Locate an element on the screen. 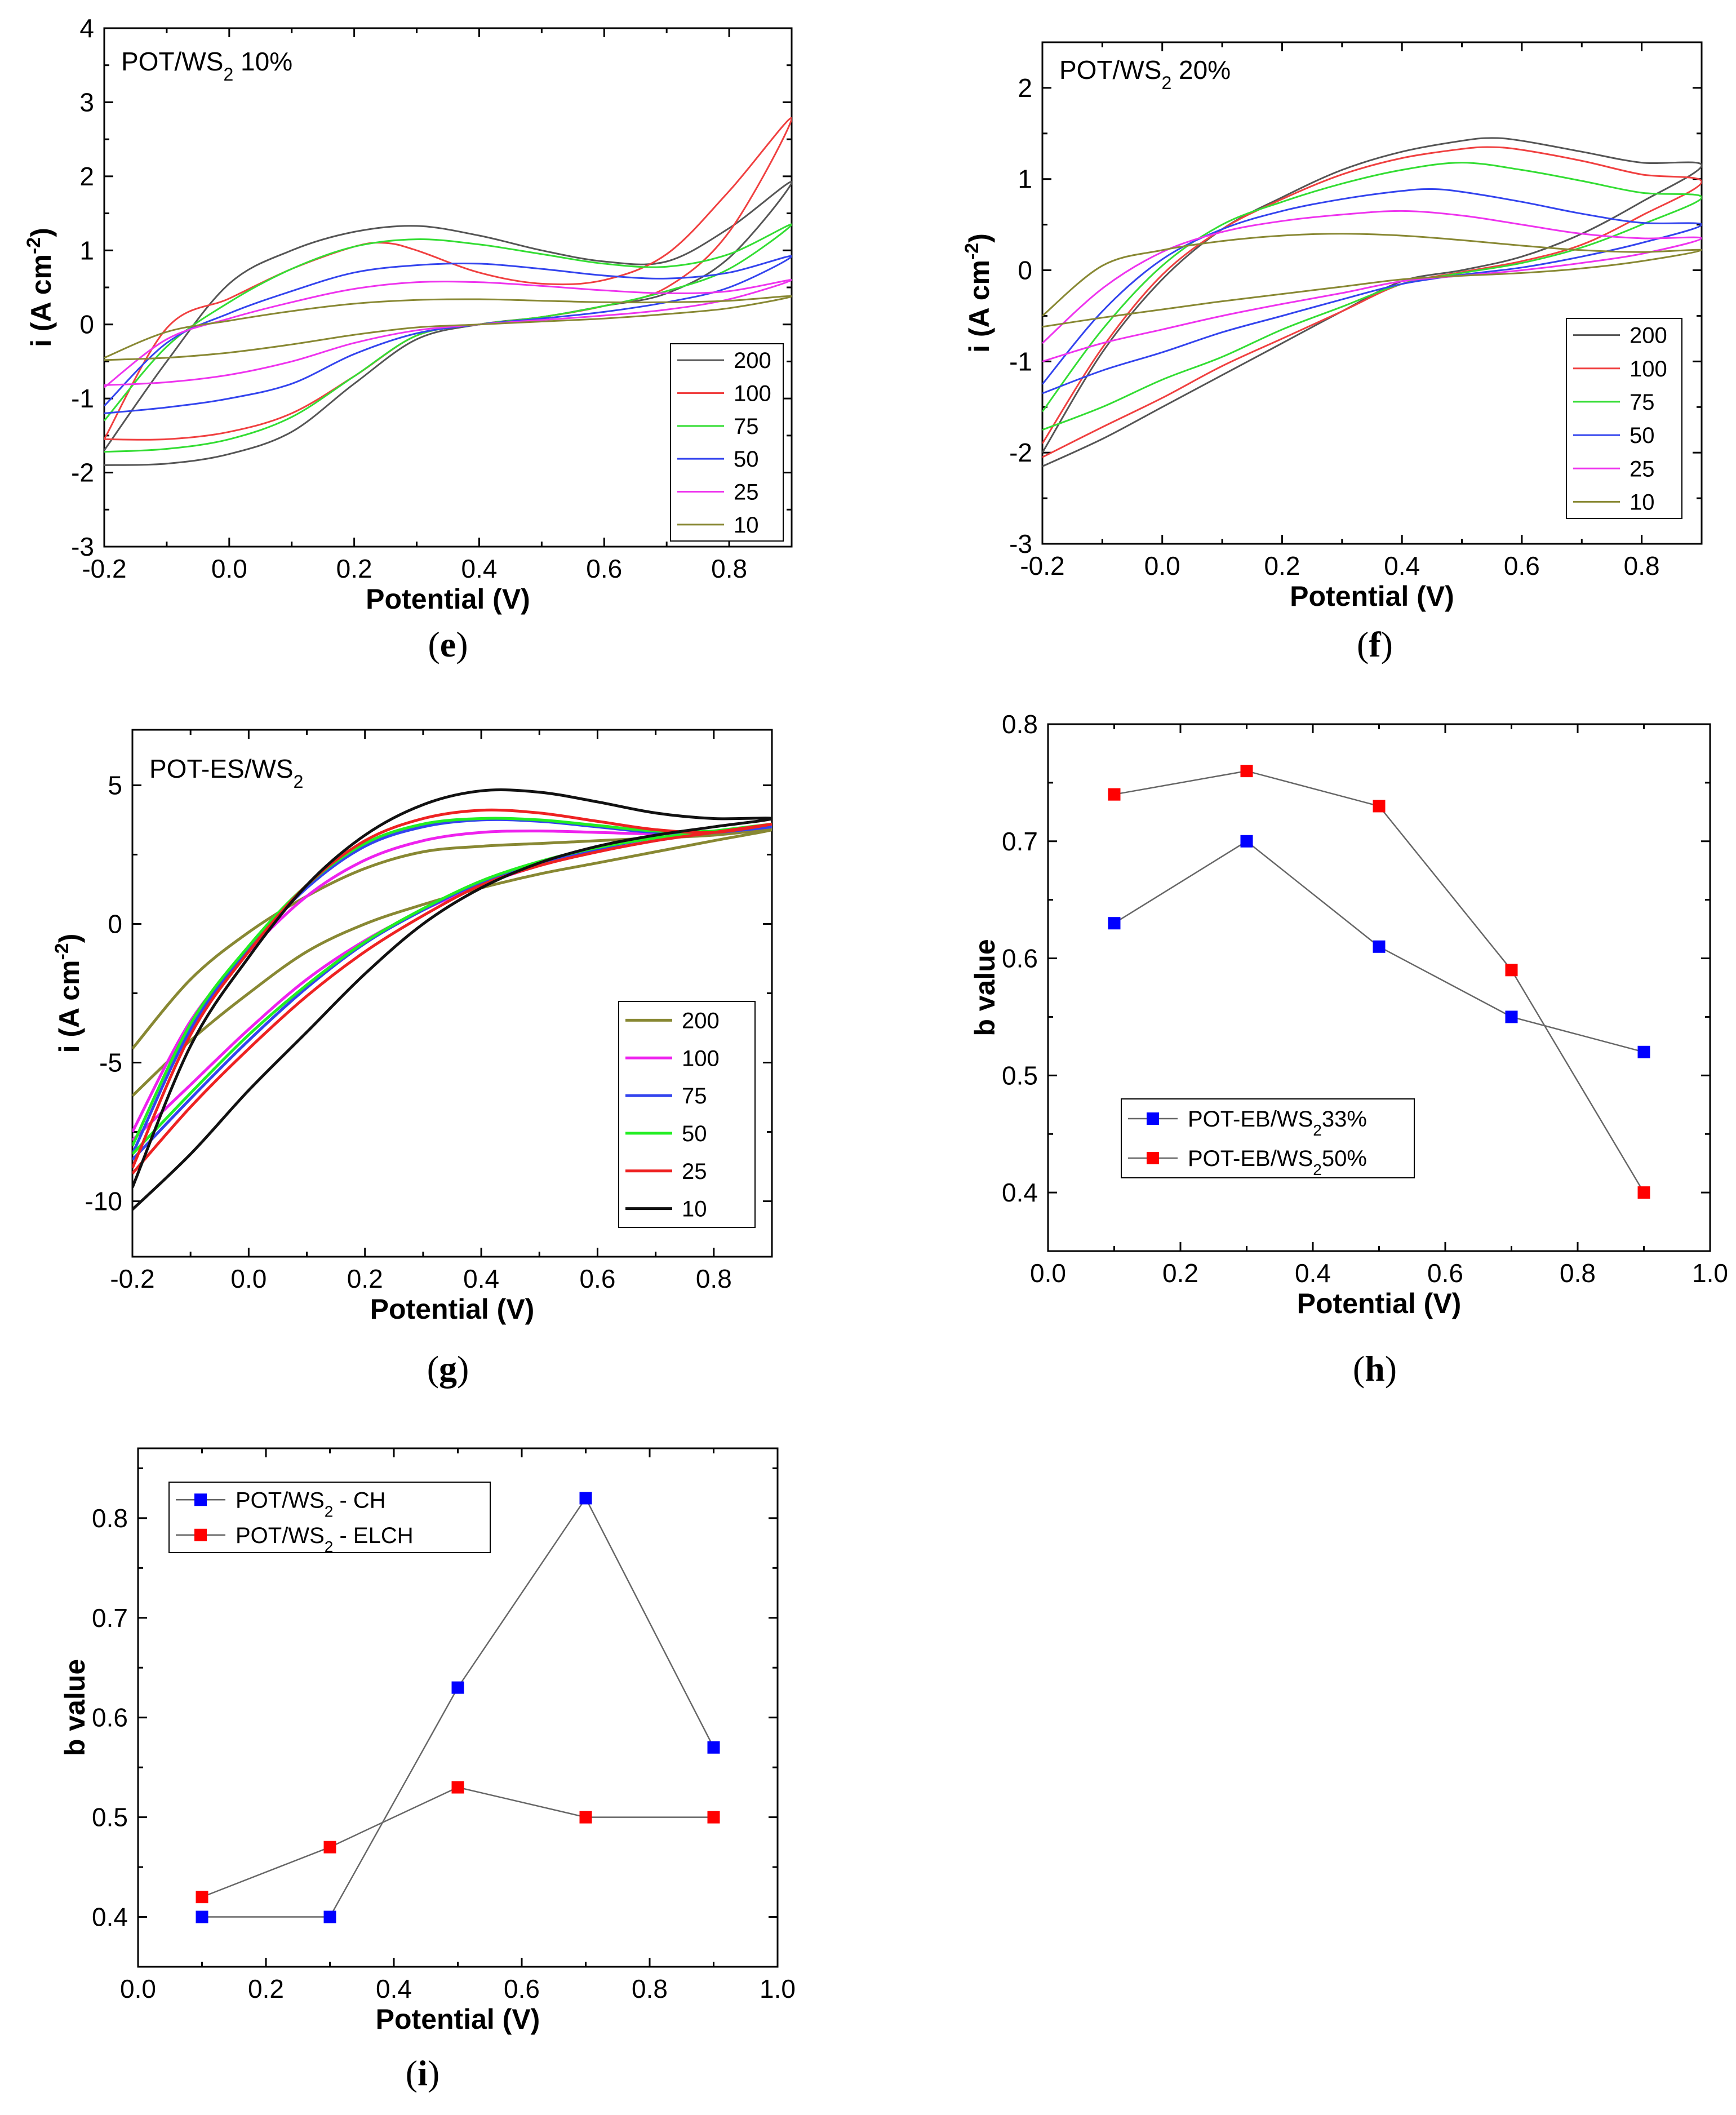 This screenshot has height=2115, width=1736. y-tick-label: 0.7 is located at coordinates (110, 1618).